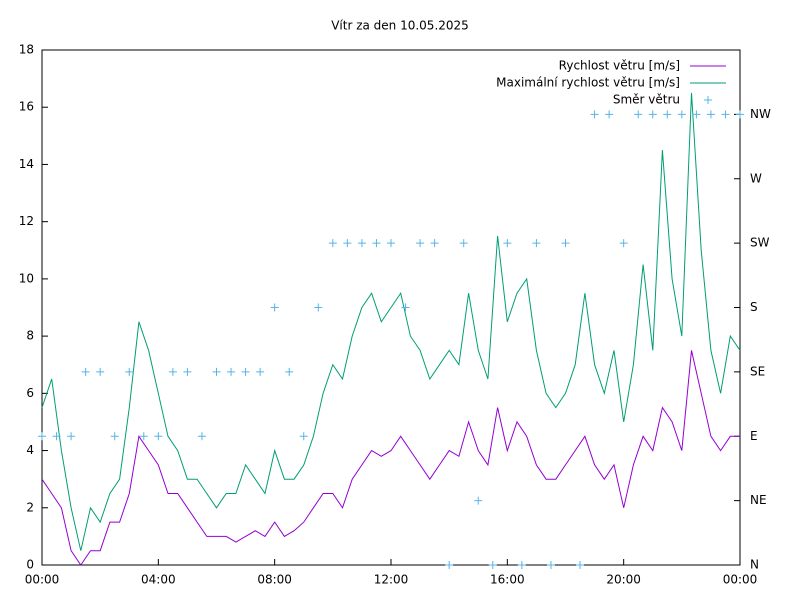 The height and width of the screenshot is (600, 800). I want to click on x-tick-label: 08:00, so click(274, 580).